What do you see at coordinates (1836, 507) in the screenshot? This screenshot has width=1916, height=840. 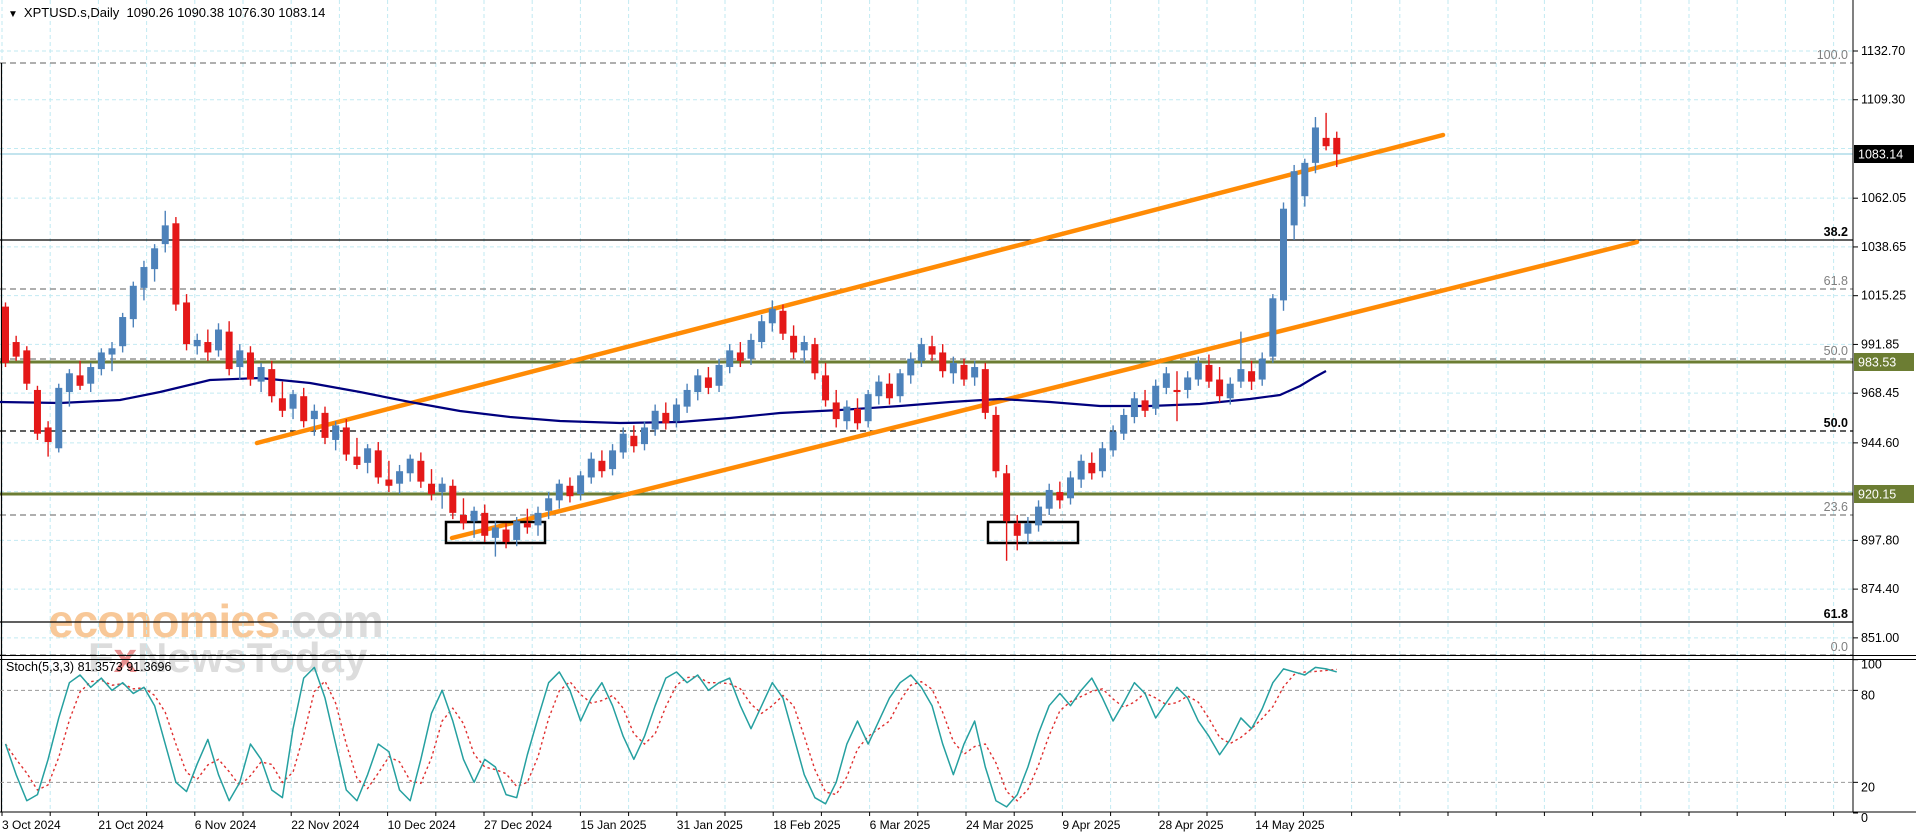 I see `fib-grey-label: 23.6` at bounding box center [1836, 507].